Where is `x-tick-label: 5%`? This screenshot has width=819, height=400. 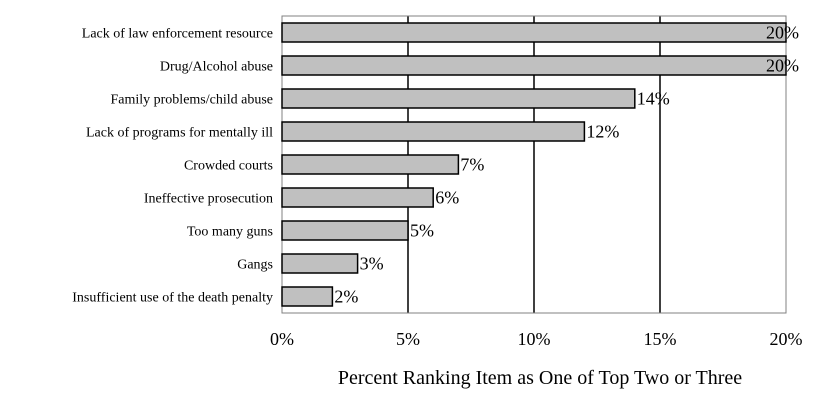 x-tick-label: 5% is located at coordinates (408, 339).